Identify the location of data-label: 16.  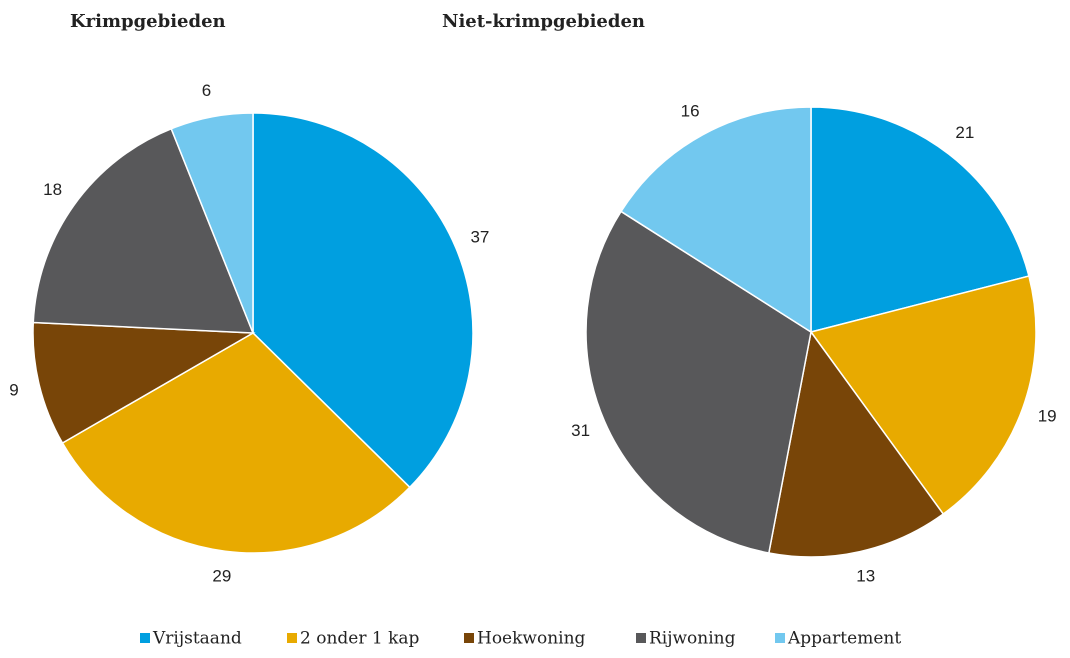
(690, 111).